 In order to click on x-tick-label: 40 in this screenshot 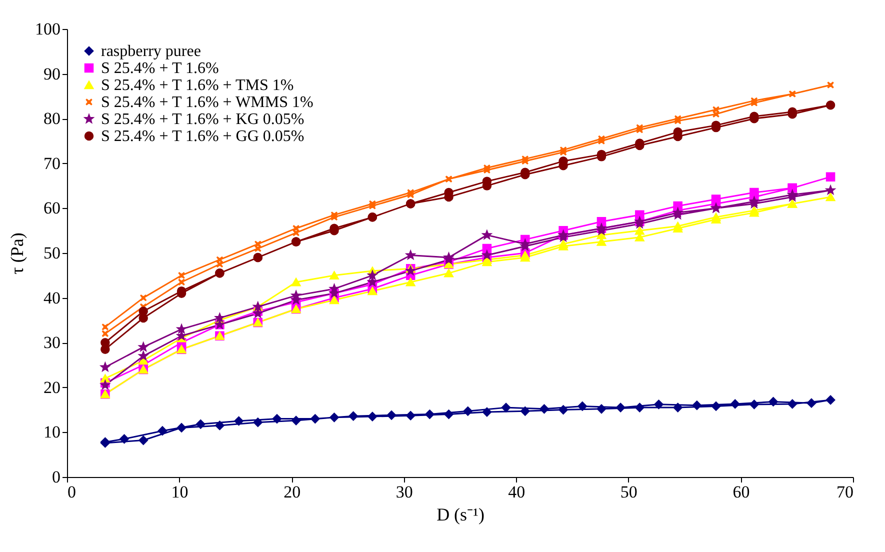, I will do `click(517, 492)`.